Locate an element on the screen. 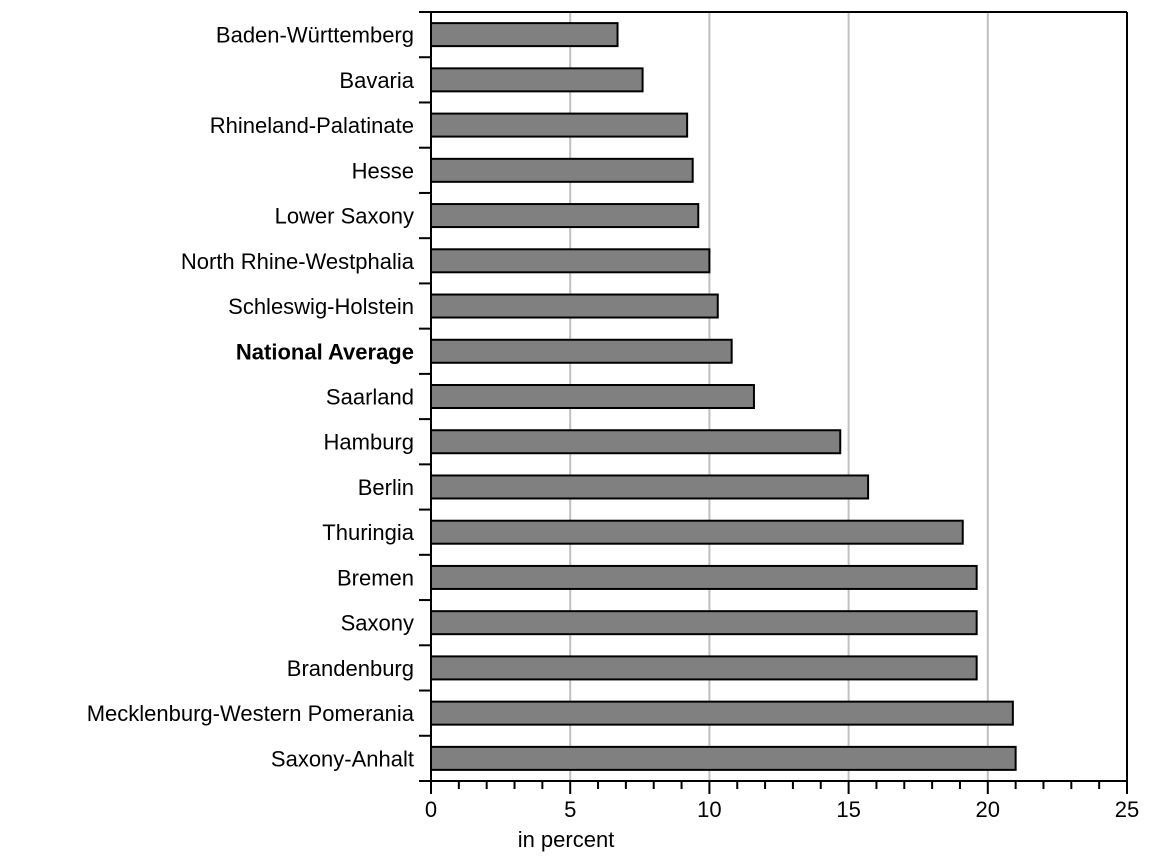 This screenshot has height=856, width=1149. category-label-6: Schleswig-Holstein is located at coordinates (321, 306).